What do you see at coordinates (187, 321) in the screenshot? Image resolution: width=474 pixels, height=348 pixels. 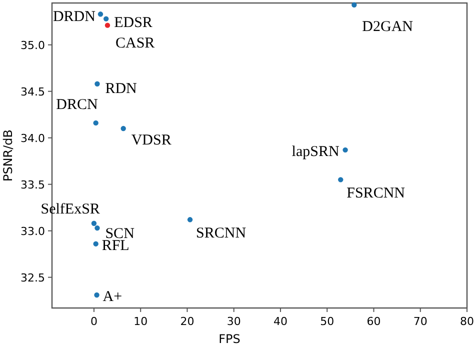 I see `x-tick-label: 20` at bounding box center [187, 321].